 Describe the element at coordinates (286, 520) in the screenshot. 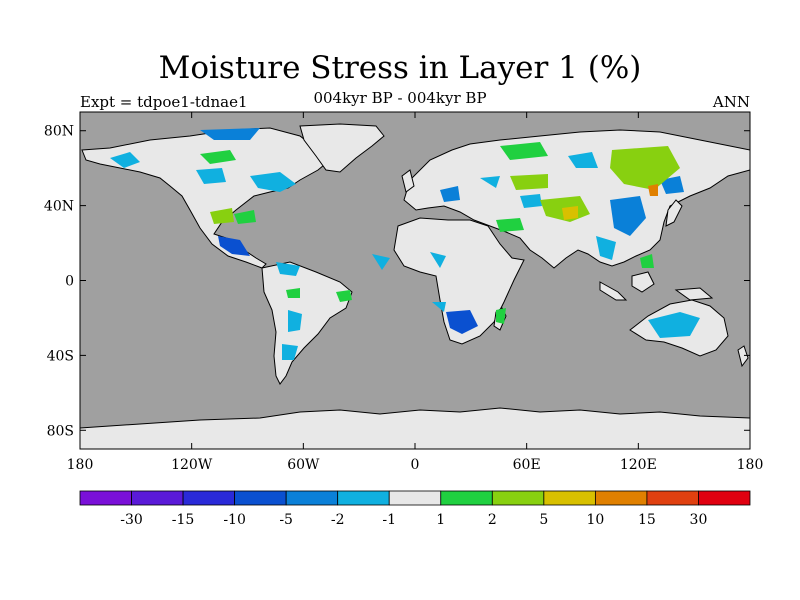

I see `colorbar-label: -5` at that location.